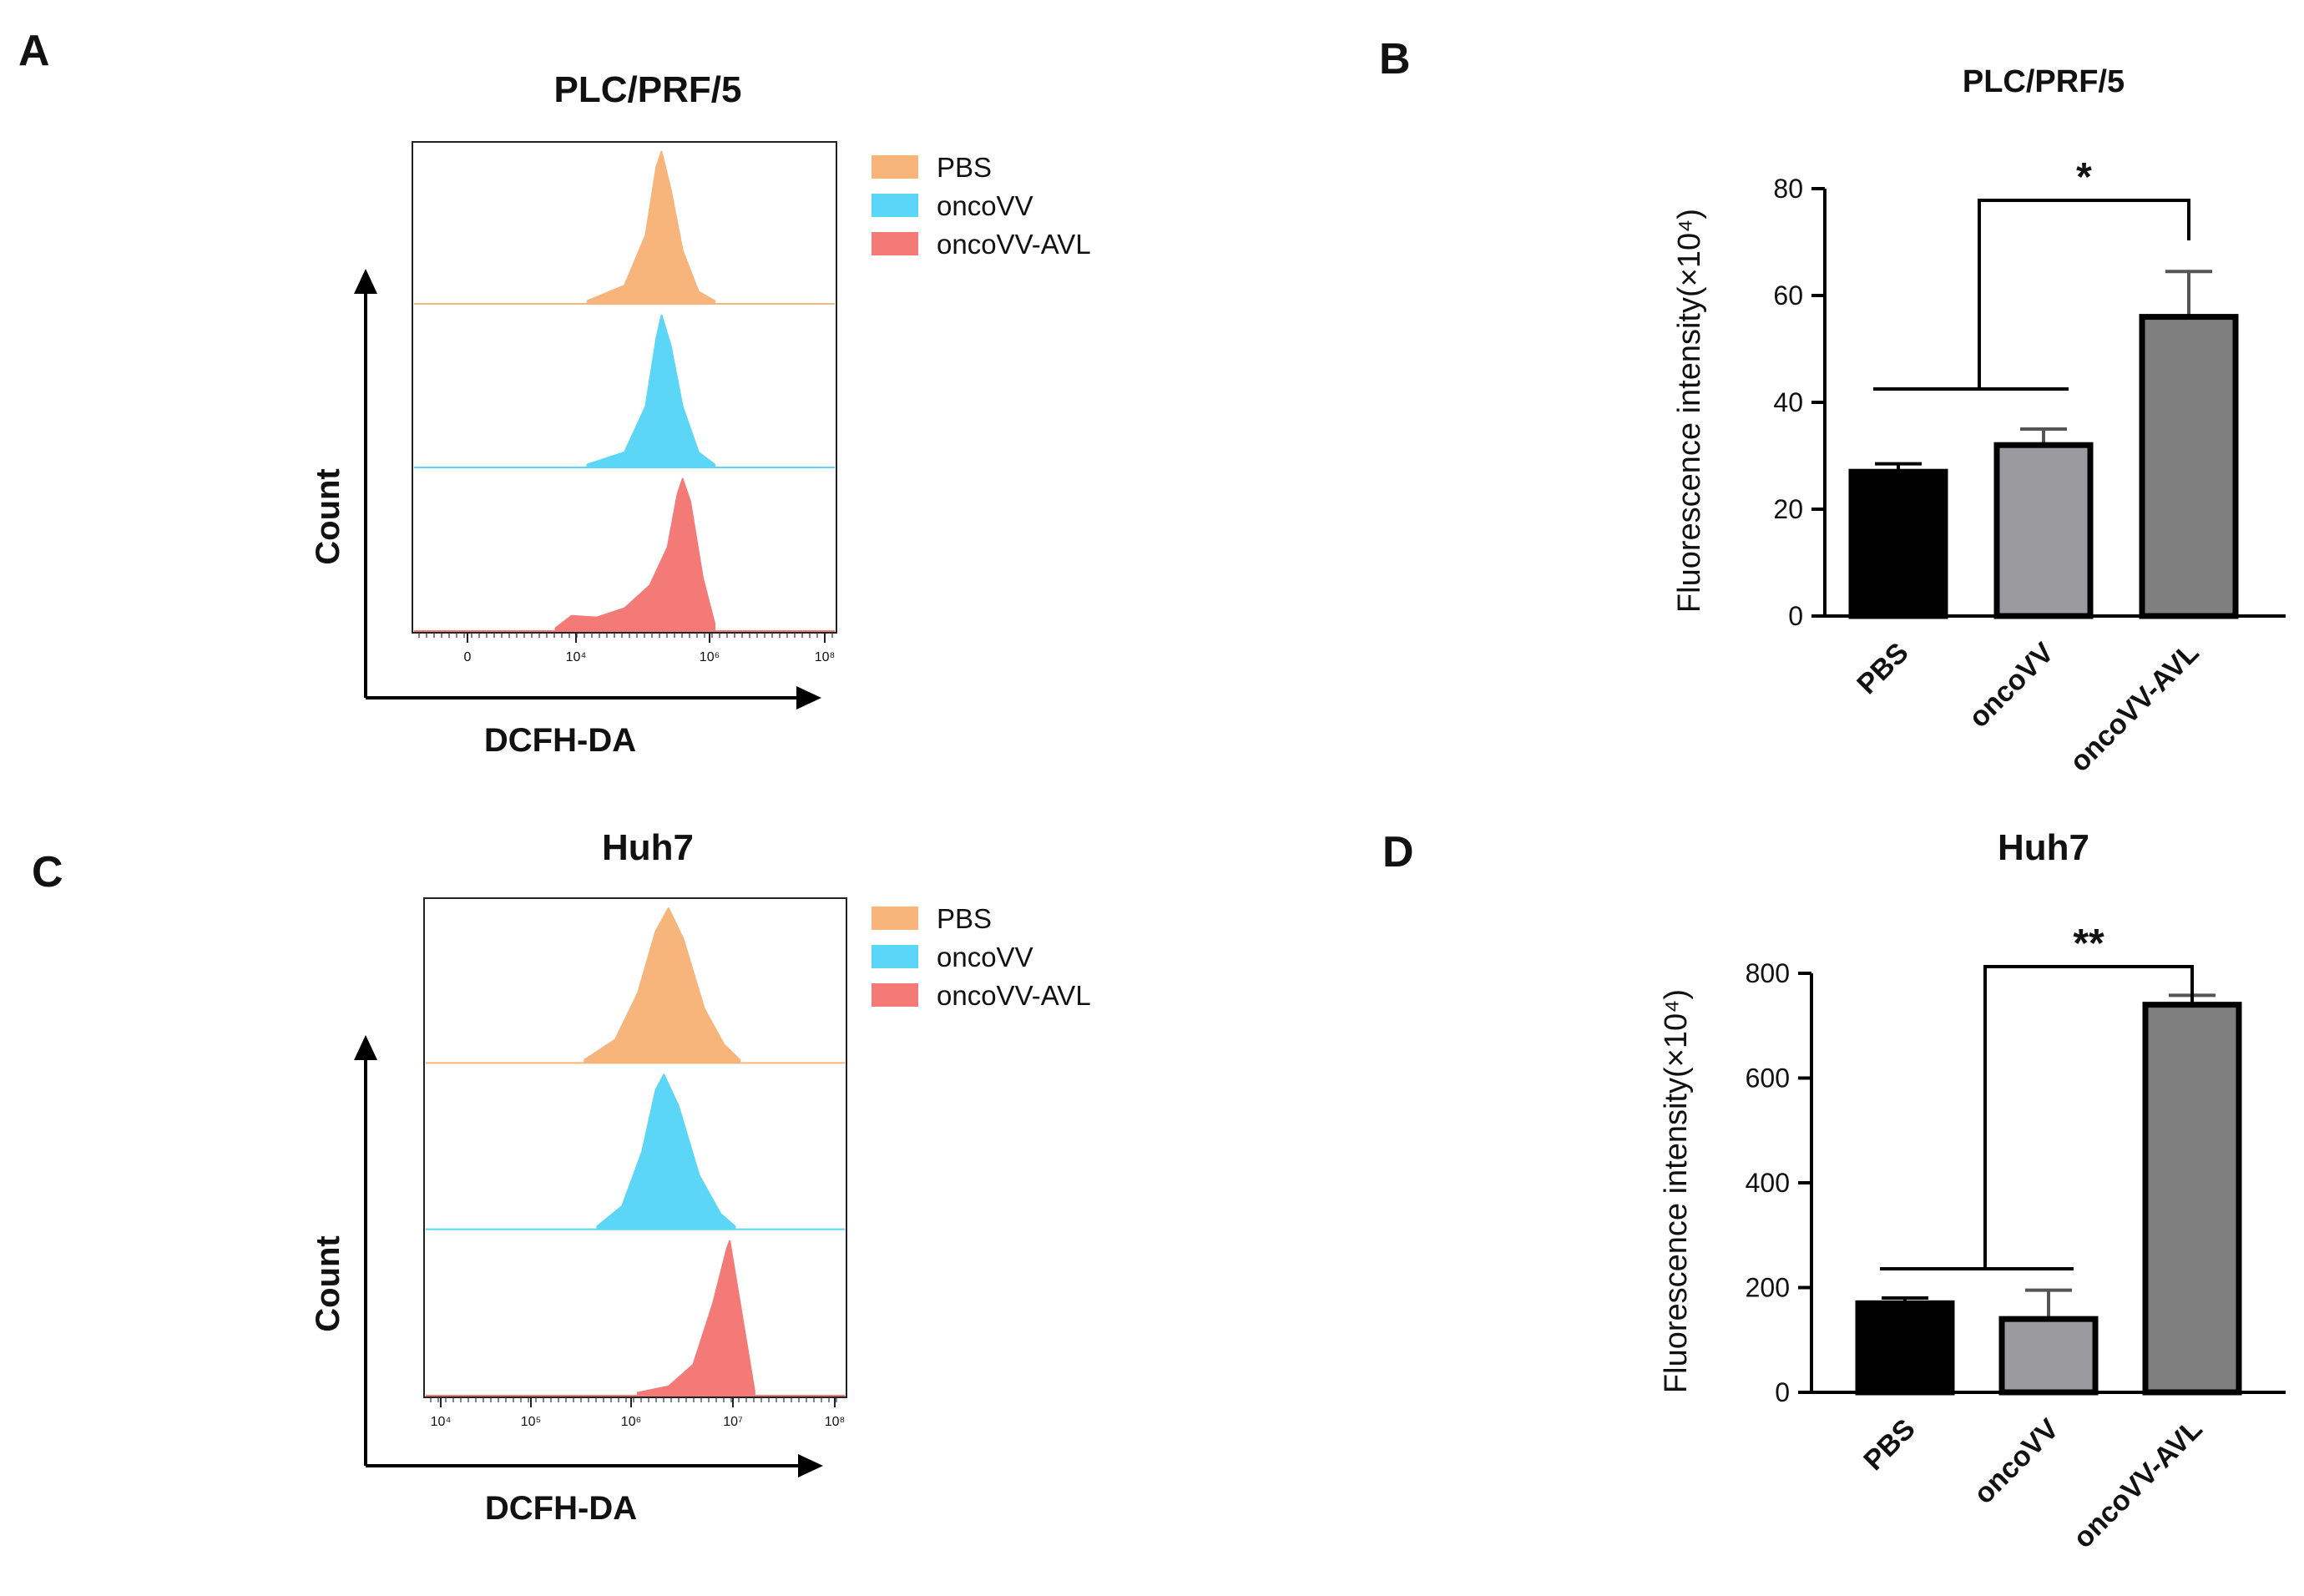 The height and width of the screenshot is (1596, 2304). Describe the element at coordinates (468, 657) in the screenshot. I see `x-tick-label: 0` at that location.